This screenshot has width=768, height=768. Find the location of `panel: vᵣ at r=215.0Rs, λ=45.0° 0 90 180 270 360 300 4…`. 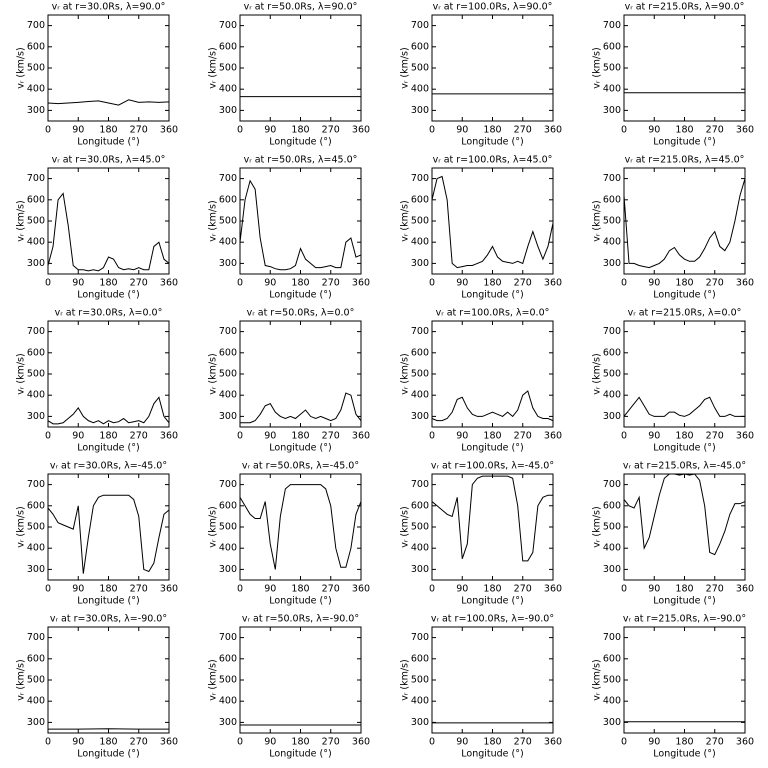

panel: vᵣ at r=215.0Rs, λ=45.0° 0 90 180 270 360 300 4… is located at coordinates (673, 228).